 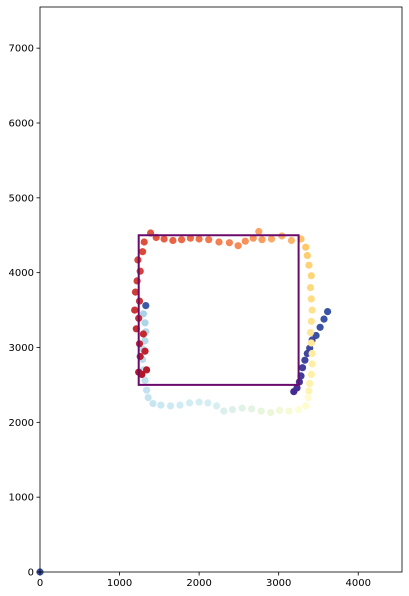 I want to click on x-tick-label: 1000, so click(x=119, y=583).